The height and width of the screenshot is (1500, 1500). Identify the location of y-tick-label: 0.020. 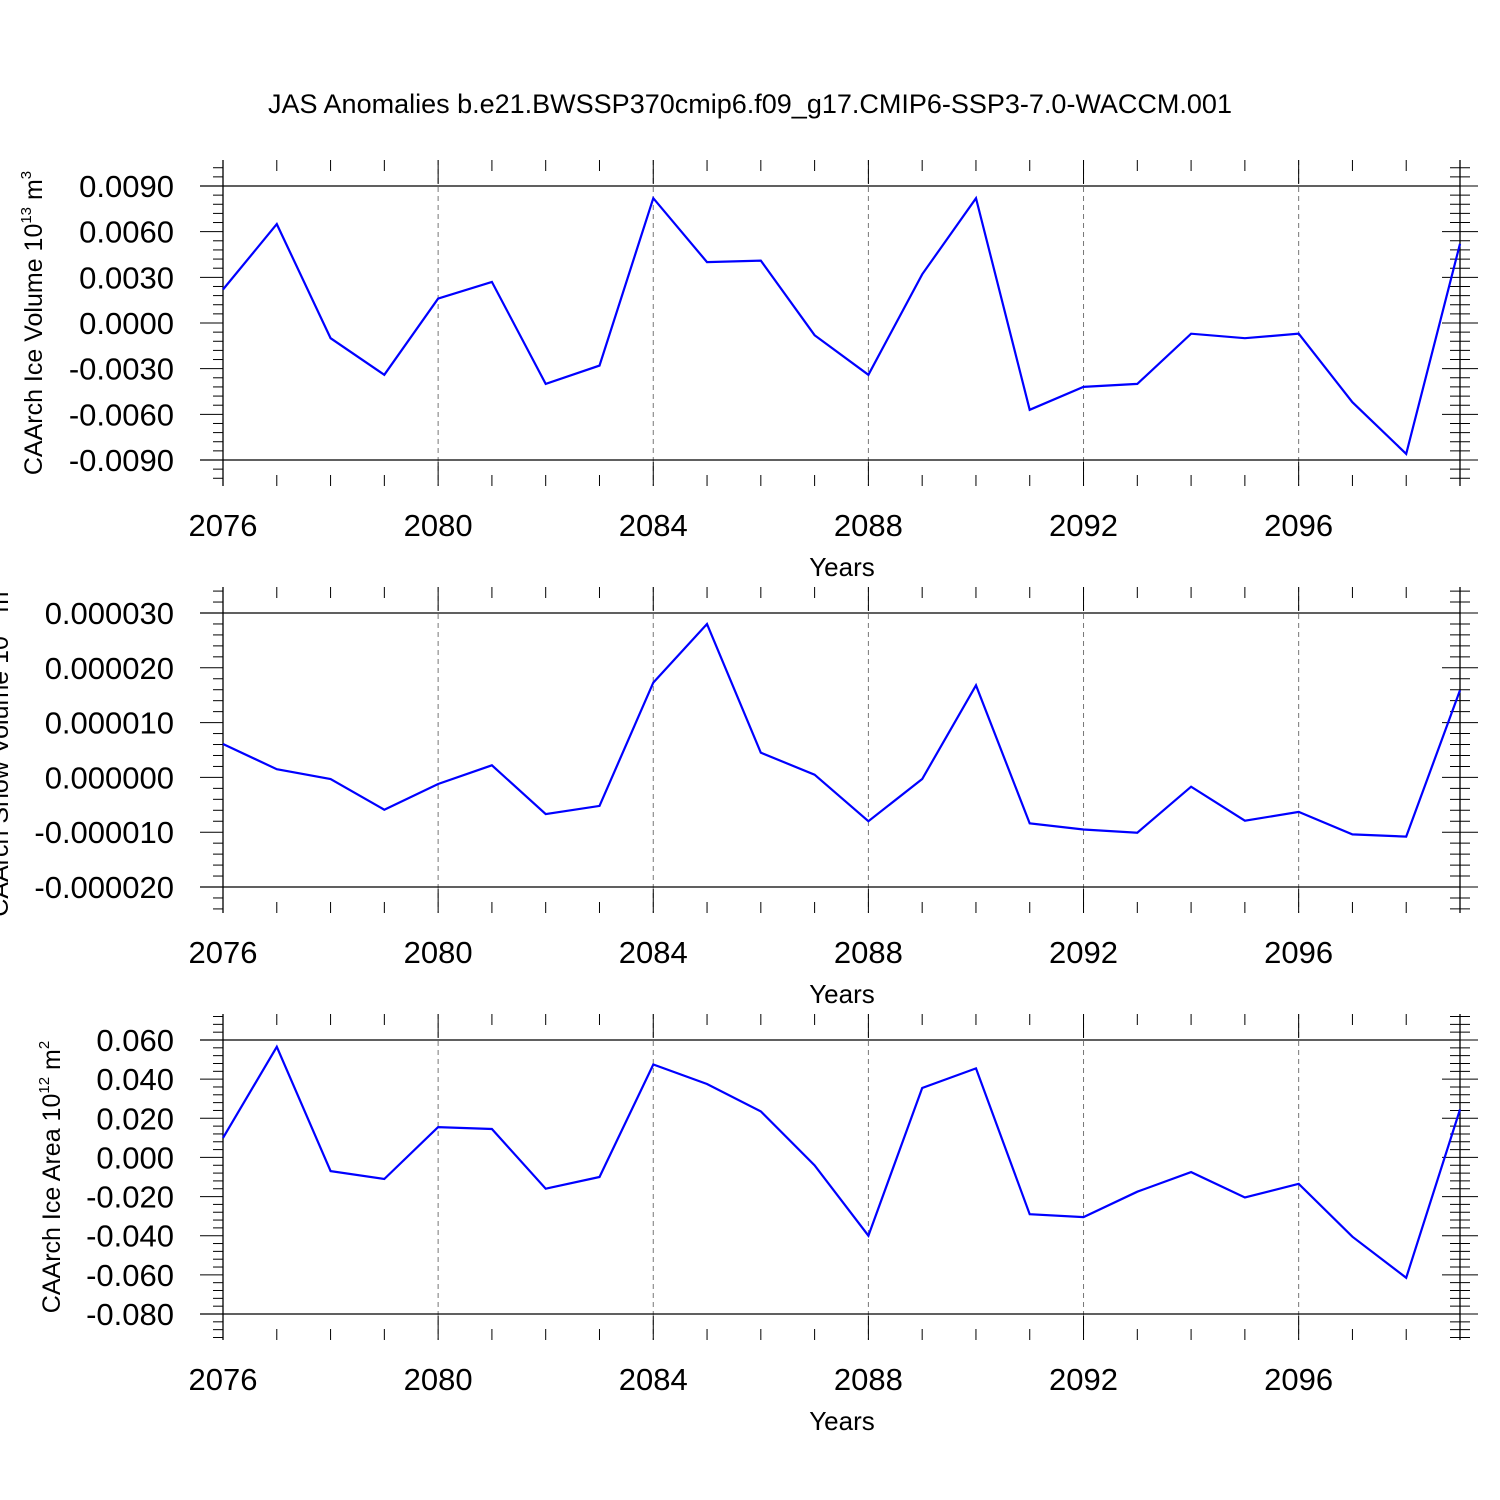
(135, 1118).